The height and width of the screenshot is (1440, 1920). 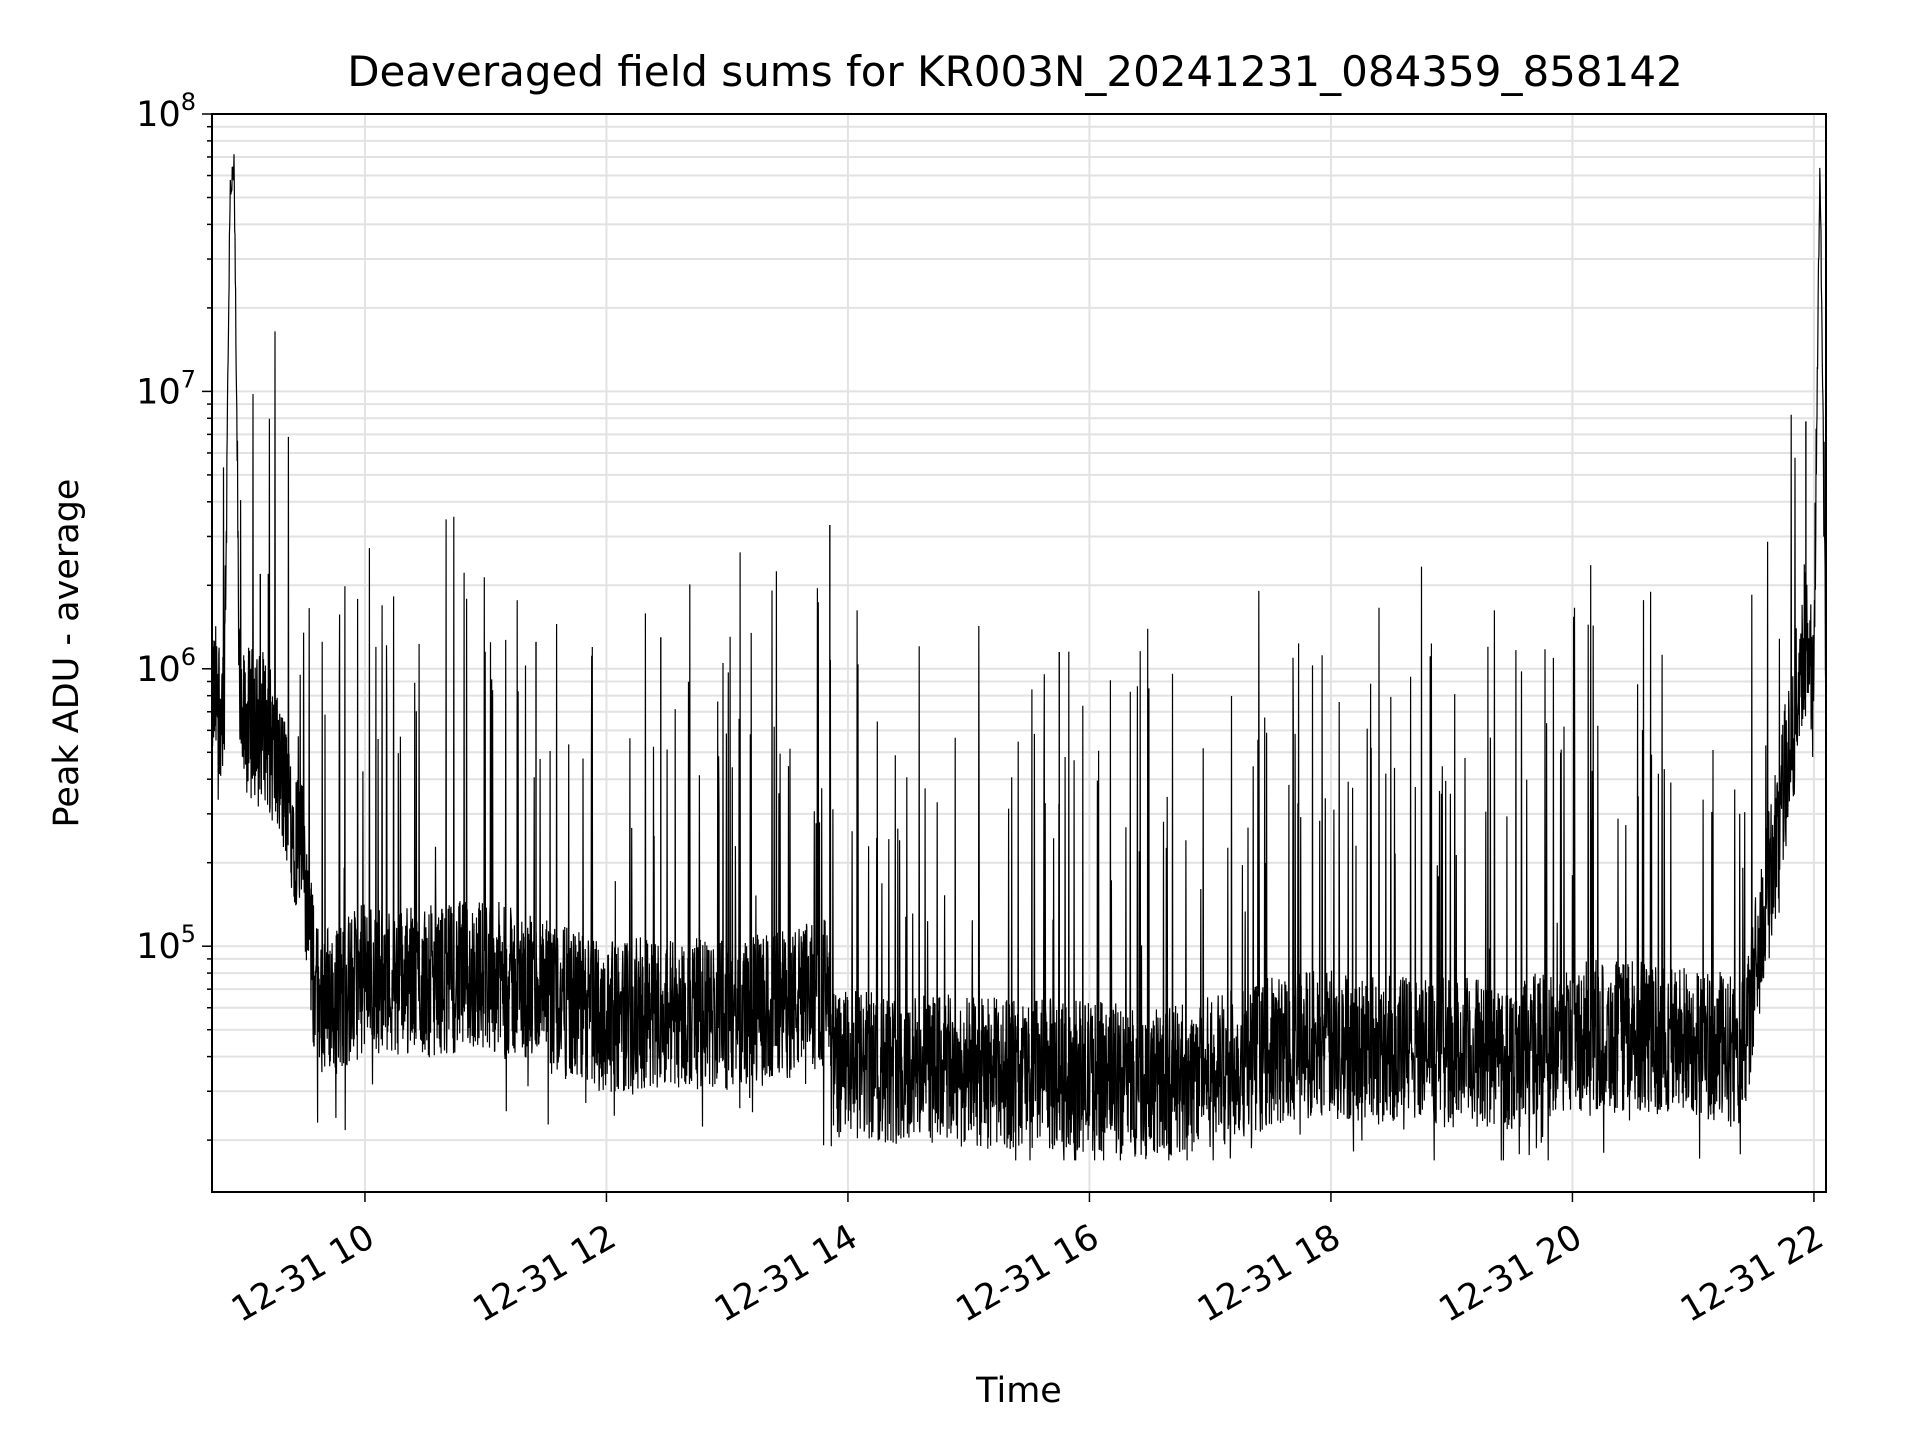 What do you see at coordinates (188, 657) in the screenshot?
I see `y-tick-exponent: 6` at bounding box center [188, 657].